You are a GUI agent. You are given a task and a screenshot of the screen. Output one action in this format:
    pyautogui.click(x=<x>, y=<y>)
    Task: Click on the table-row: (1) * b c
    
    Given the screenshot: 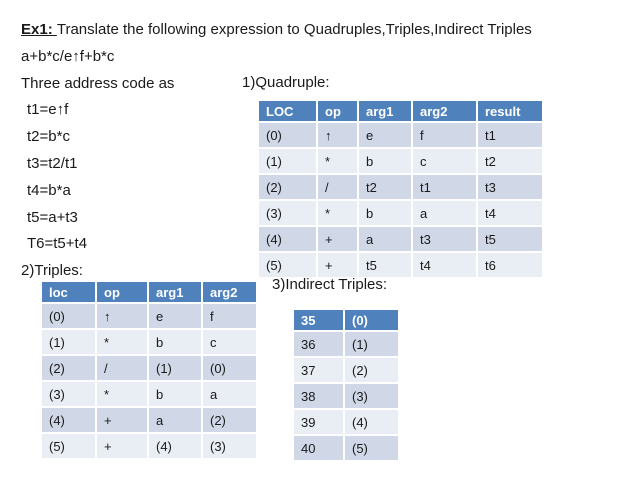 What is the action you would take?
    pyautogui.click(x=149, y=342)
    